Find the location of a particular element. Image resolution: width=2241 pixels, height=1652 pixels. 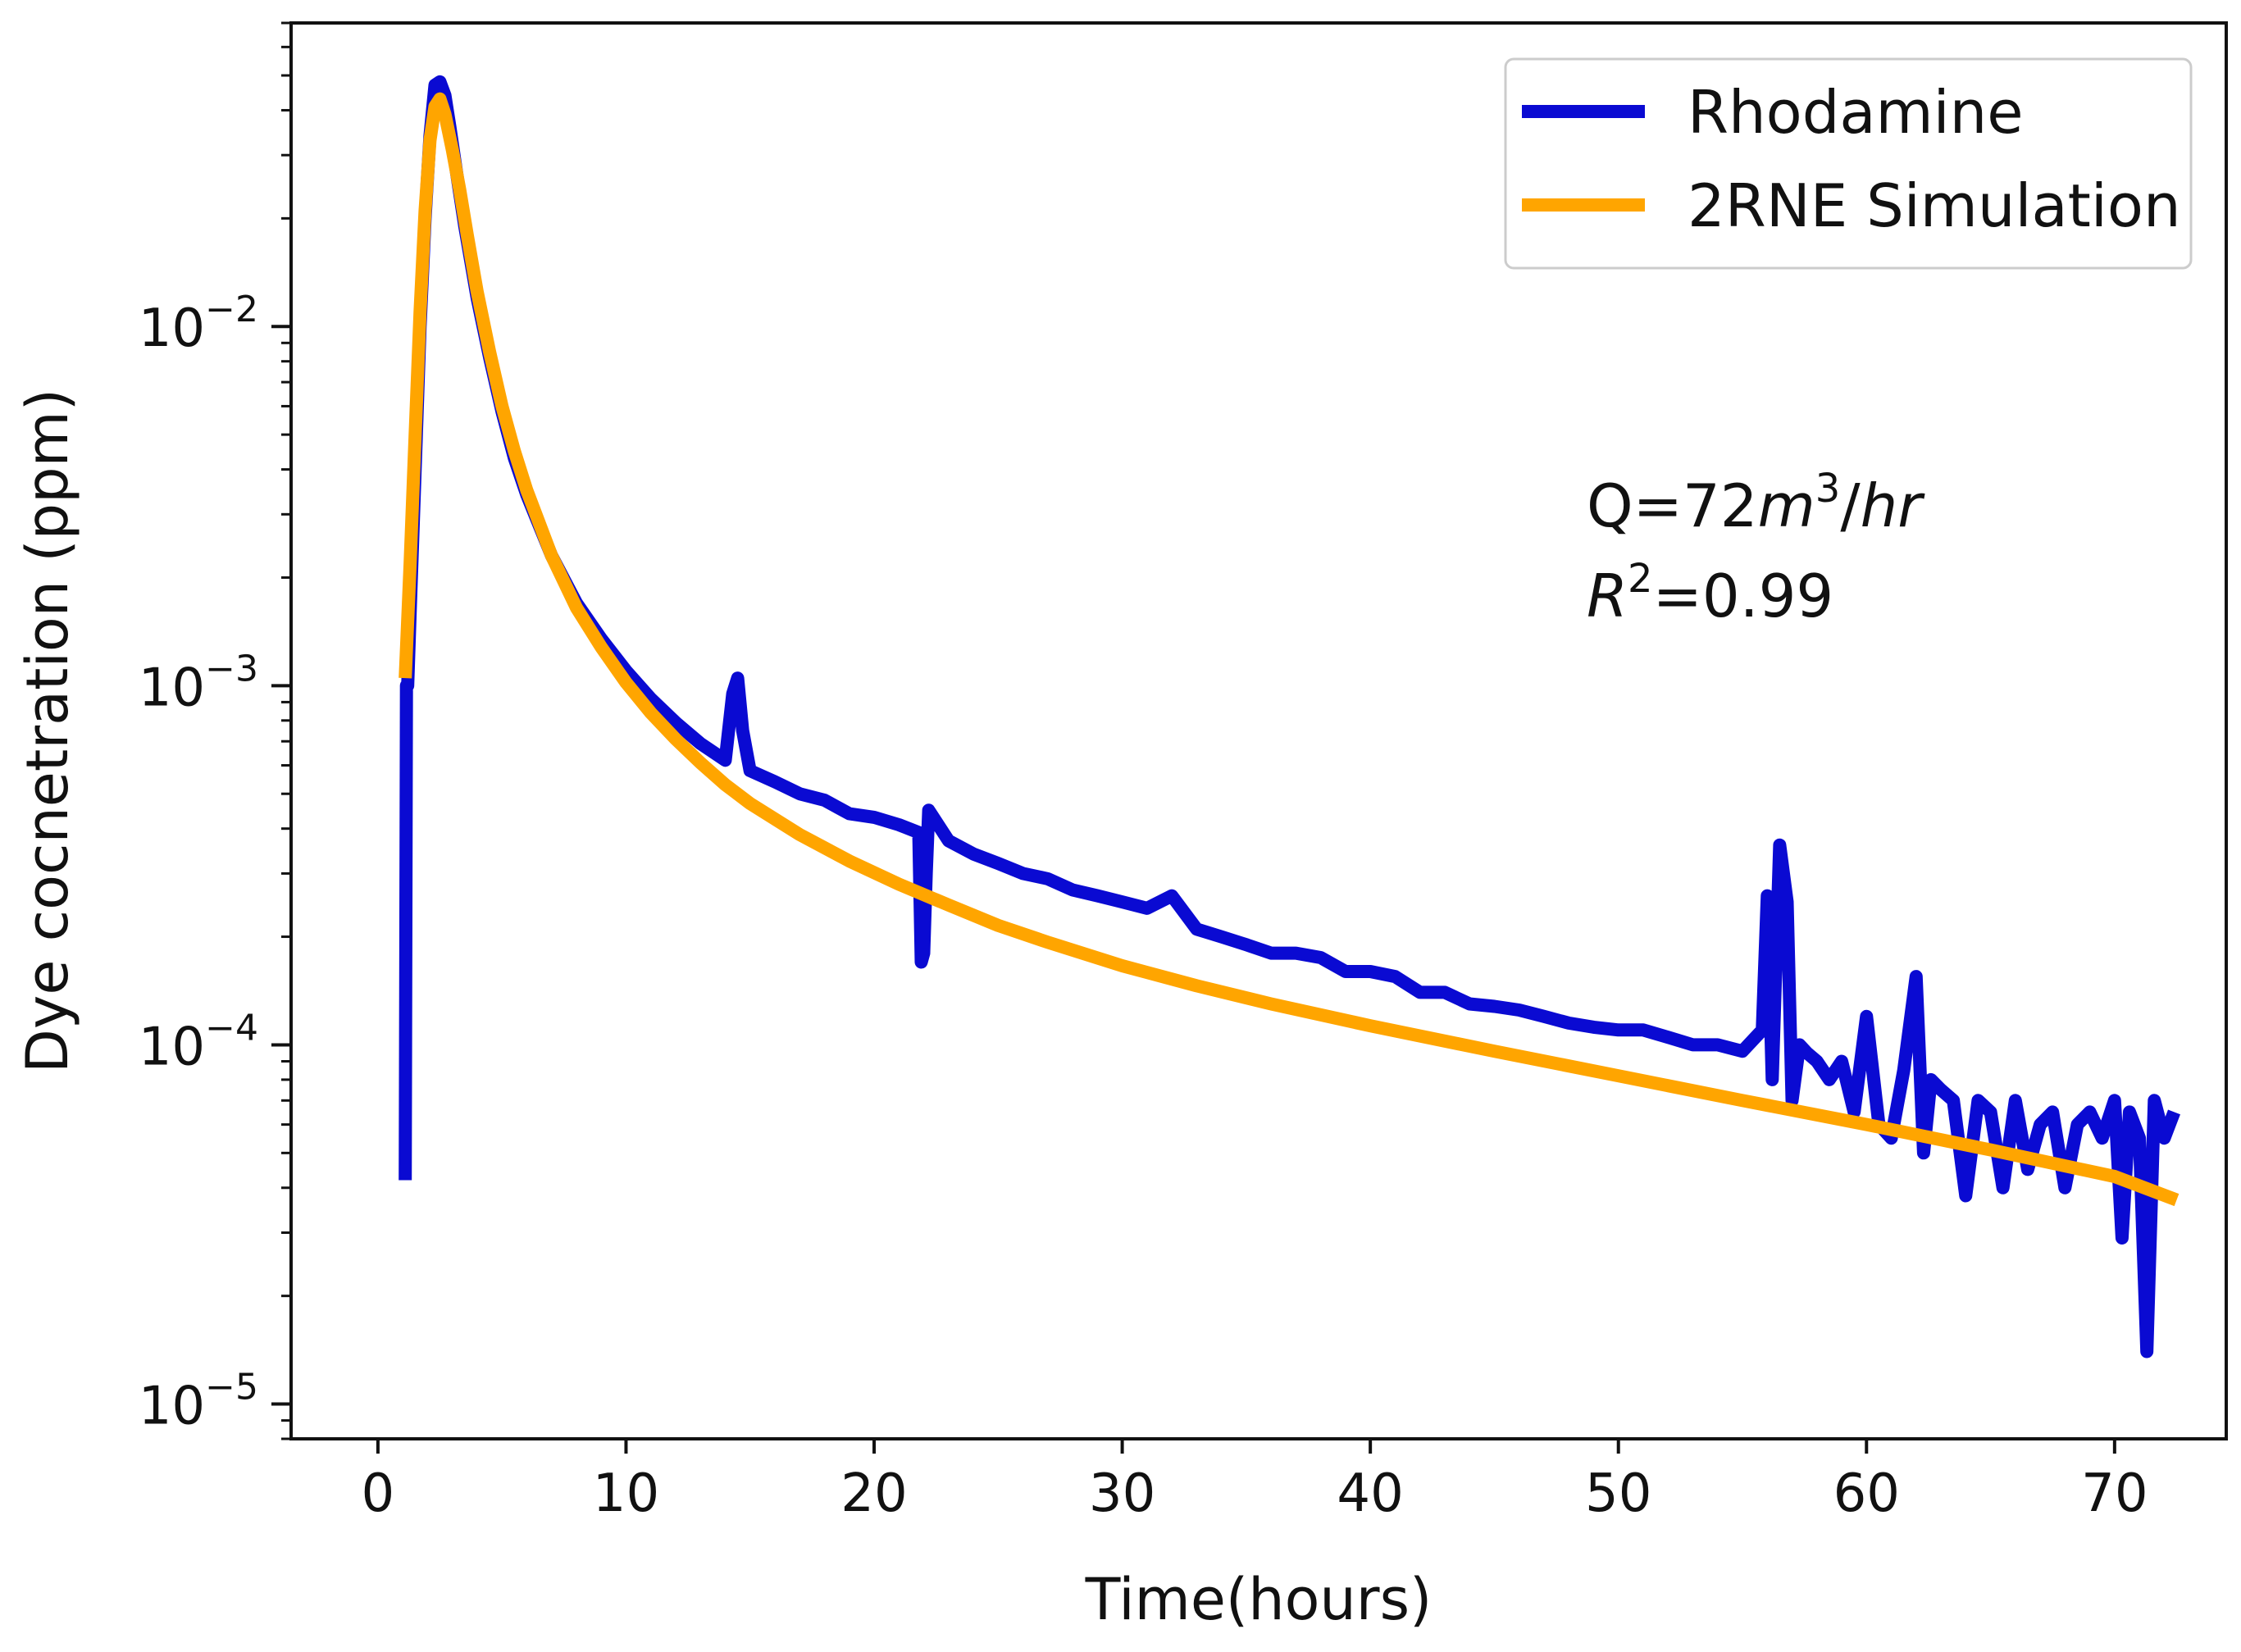

annotation-layer: Q=72m3/hr R2=0.99 is located at coordinates (1756, 548).